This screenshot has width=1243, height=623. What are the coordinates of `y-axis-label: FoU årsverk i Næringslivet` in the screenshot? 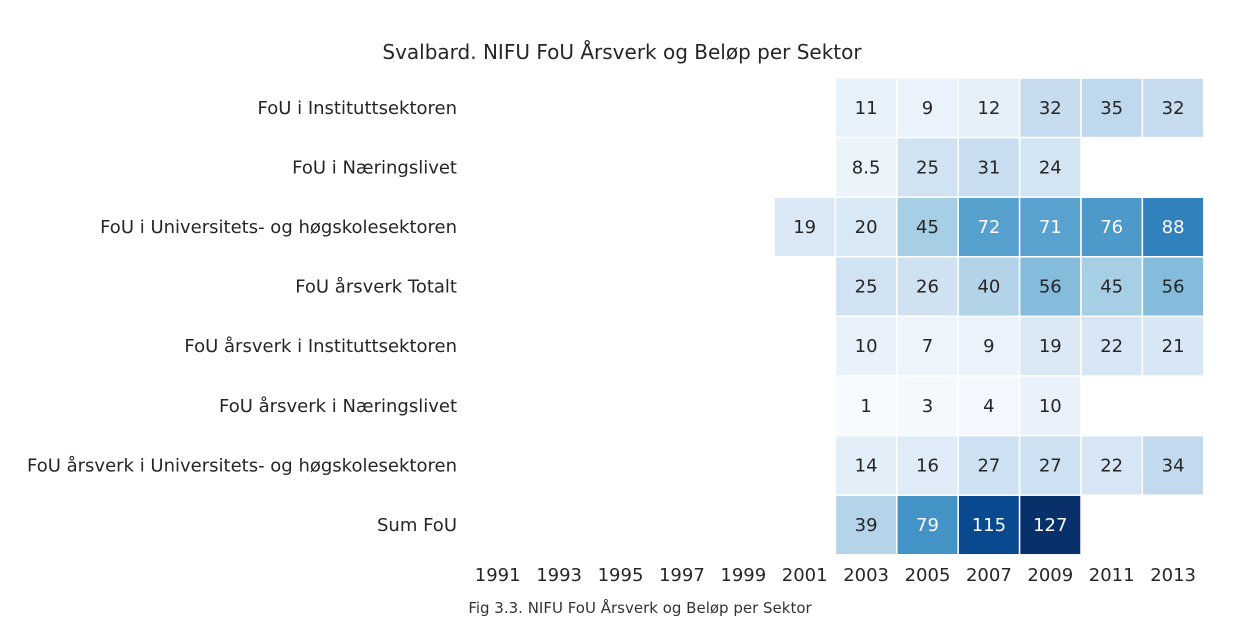 It's located at (338, 406).